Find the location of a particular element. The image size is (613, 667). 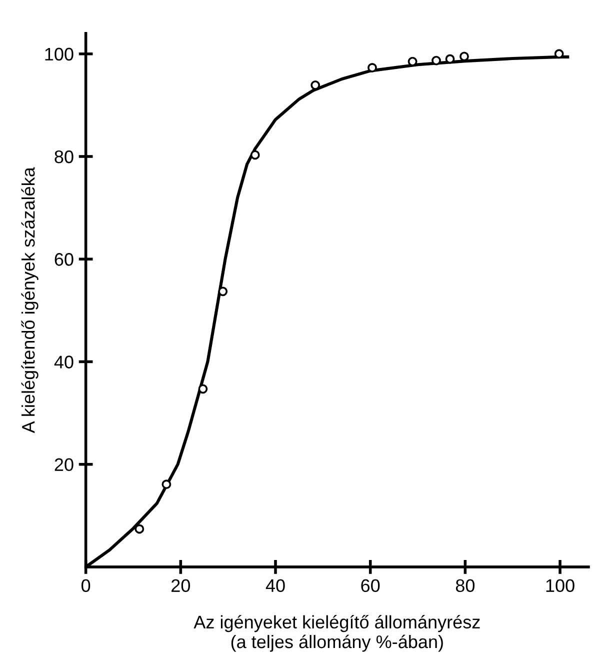

y-tick-label: 80 is located at coordinates (64, 157).